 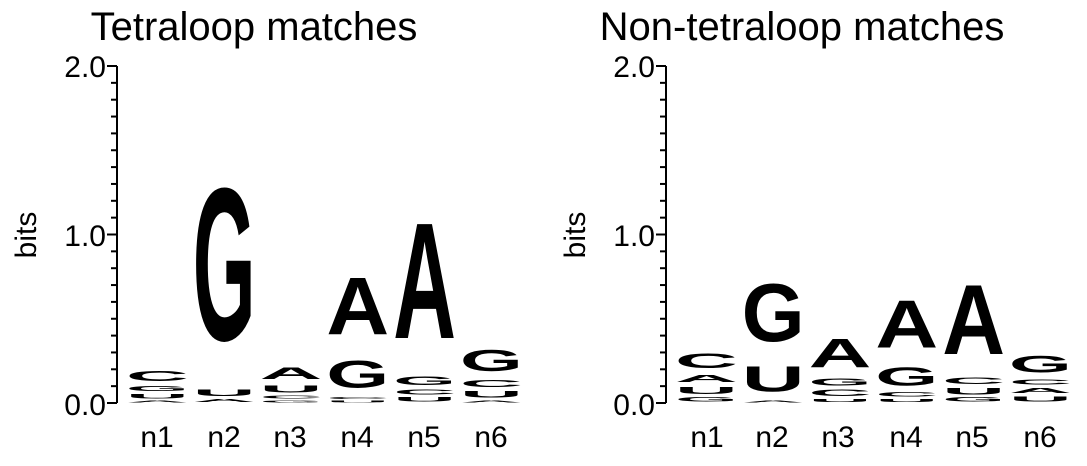 I want to click on chart-title: Non-tetraloop matches, so click(x=802, y=27).